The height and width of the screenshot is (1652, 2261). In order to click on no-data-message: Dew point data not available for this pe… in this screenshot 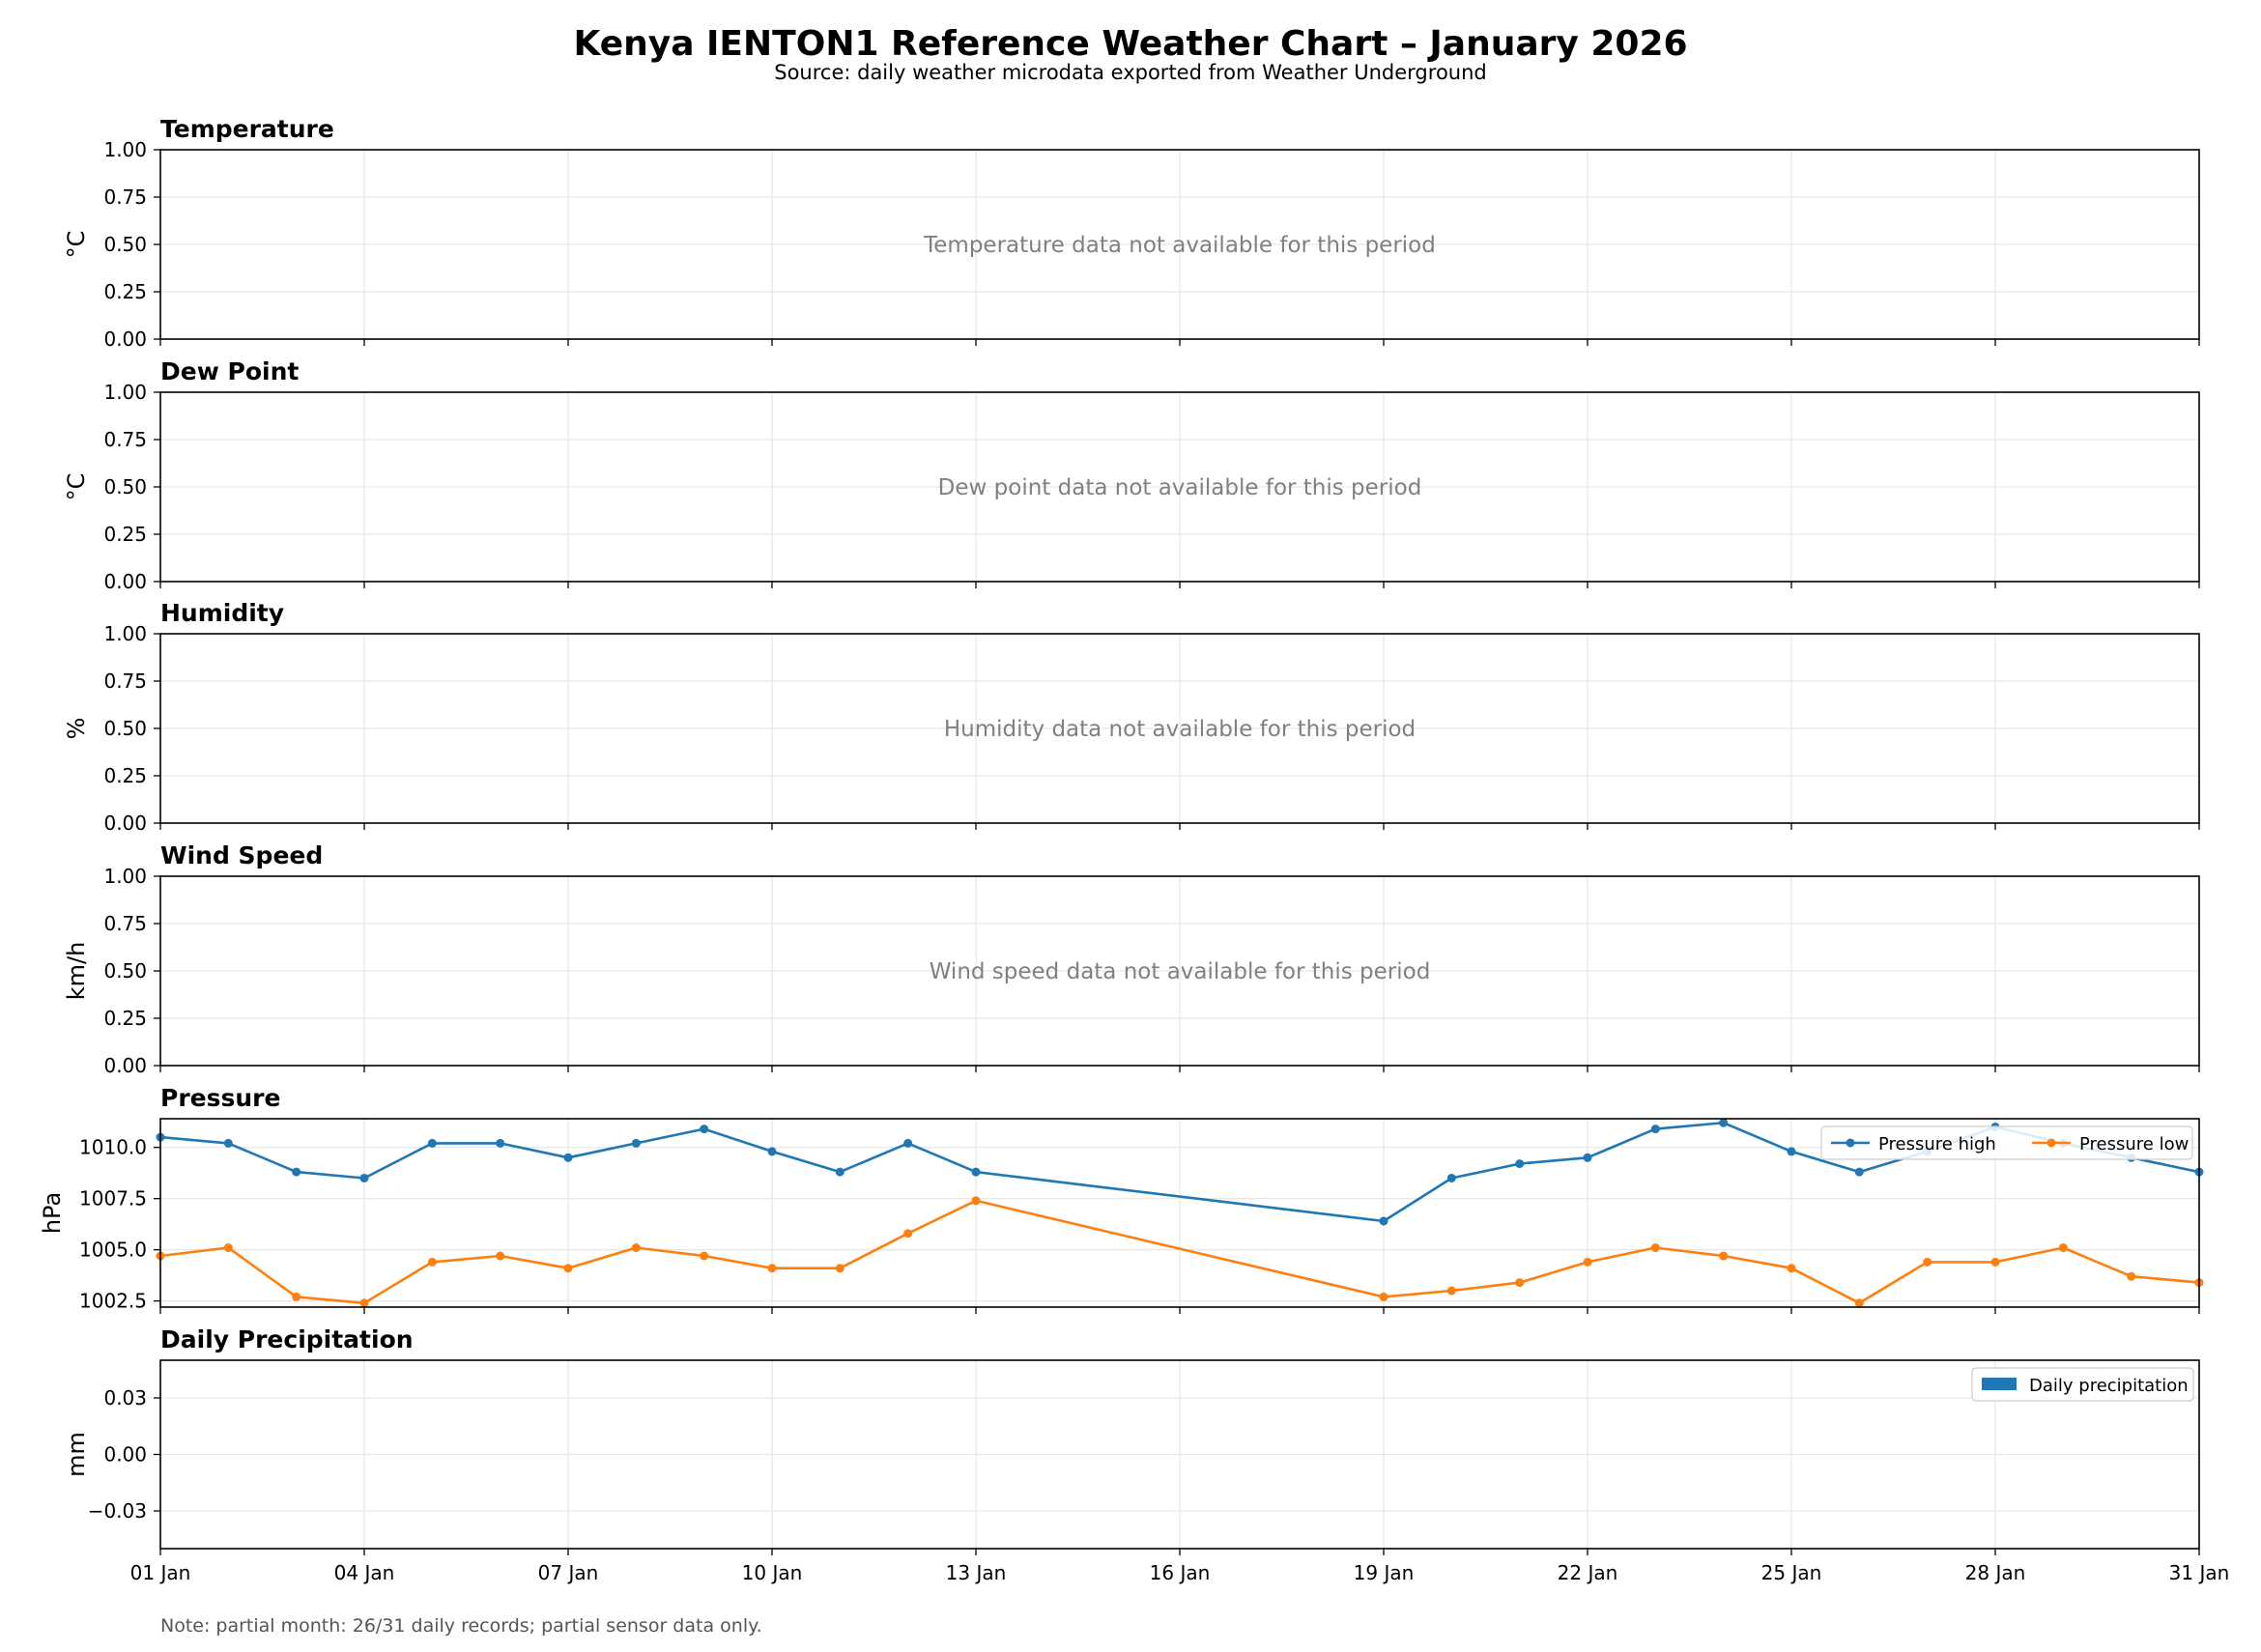, I will do `click(1180, 487)`.